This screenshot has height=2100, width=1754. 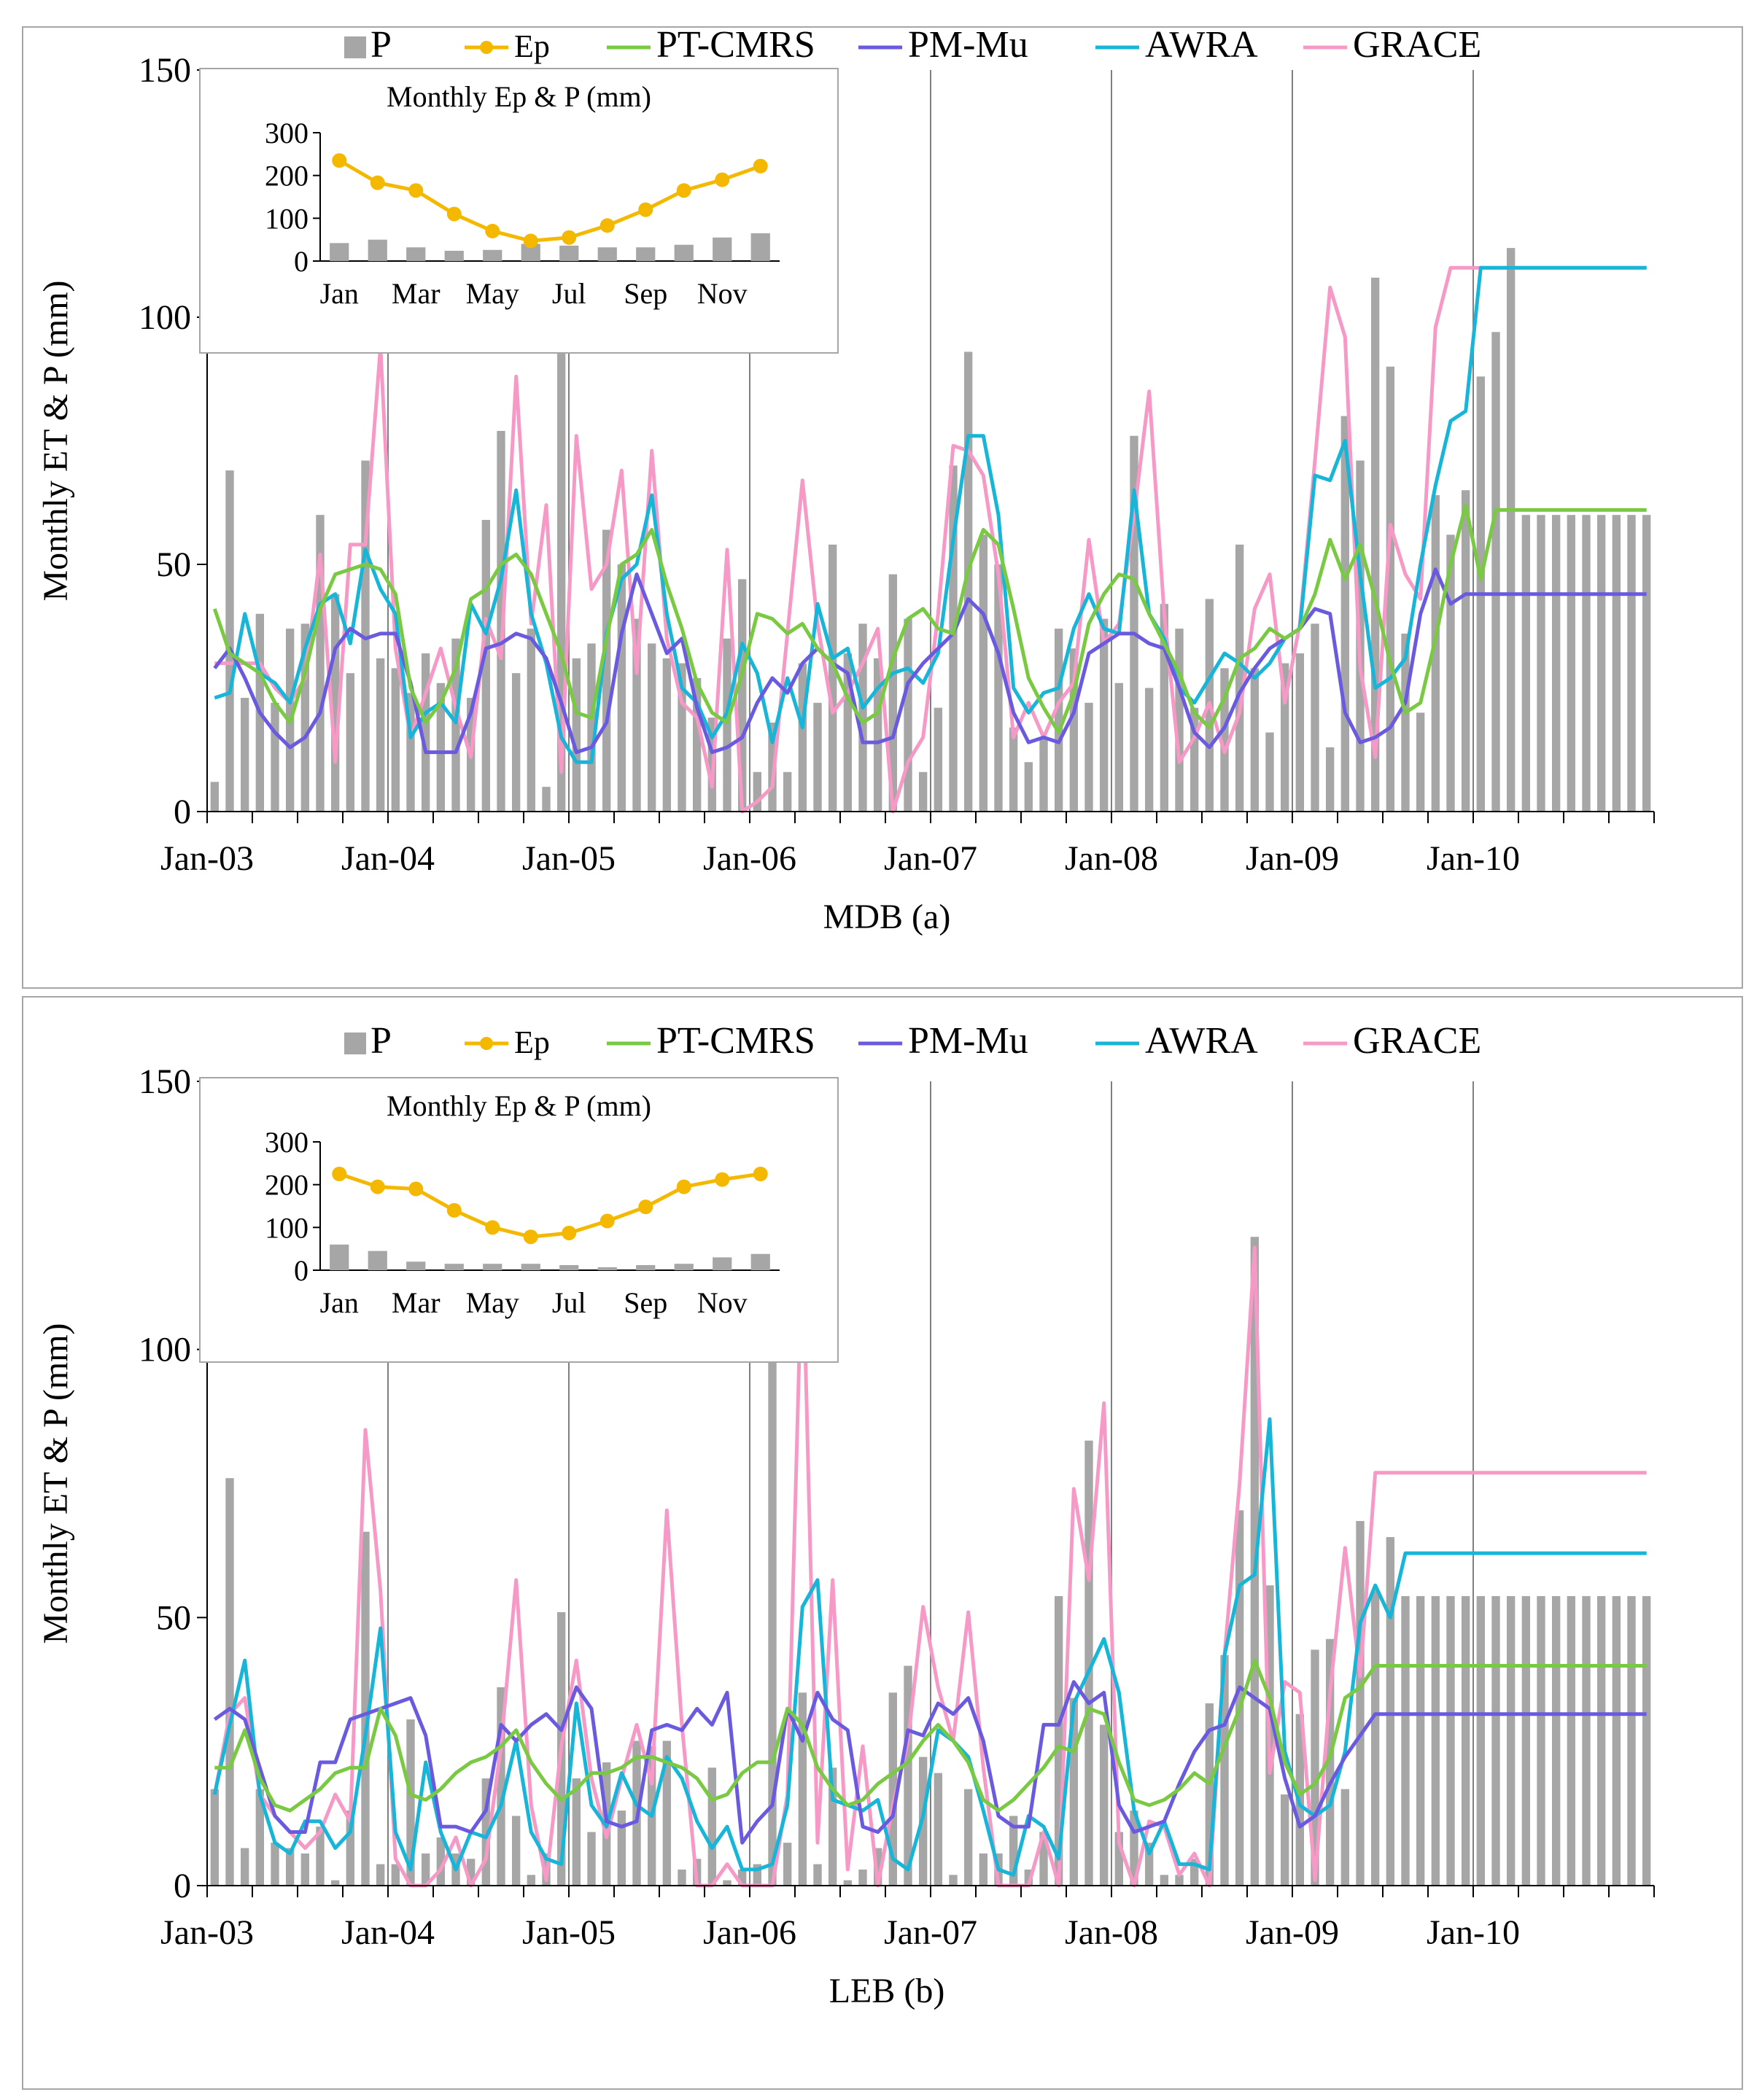 What do you see at coordinates (930, 1762) in the screenshot?
I see `series-line-pm-mu` at bounding box center [930, 1762].